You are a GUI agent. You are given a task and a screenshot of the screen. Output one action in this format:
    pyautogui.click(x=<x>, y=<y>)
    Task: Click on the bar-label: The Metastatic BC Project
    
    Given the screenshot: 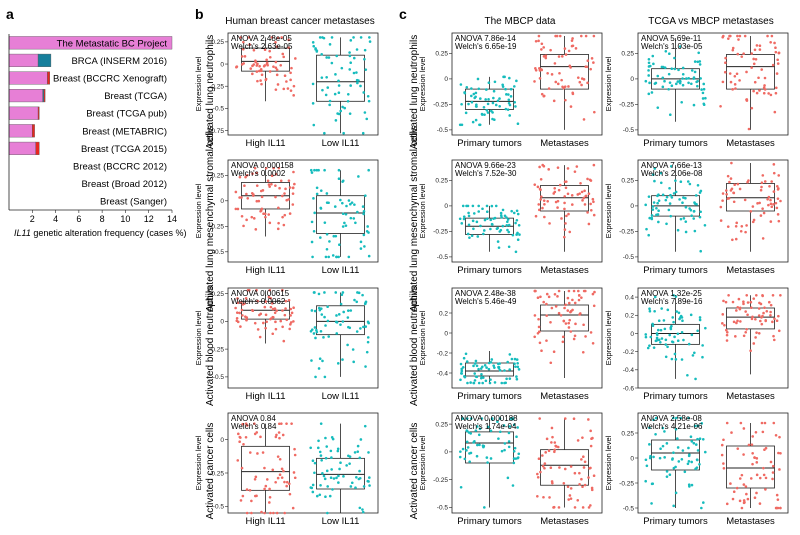 What is the action you would take?
    pyautogui.click(x=112, y=43)
    